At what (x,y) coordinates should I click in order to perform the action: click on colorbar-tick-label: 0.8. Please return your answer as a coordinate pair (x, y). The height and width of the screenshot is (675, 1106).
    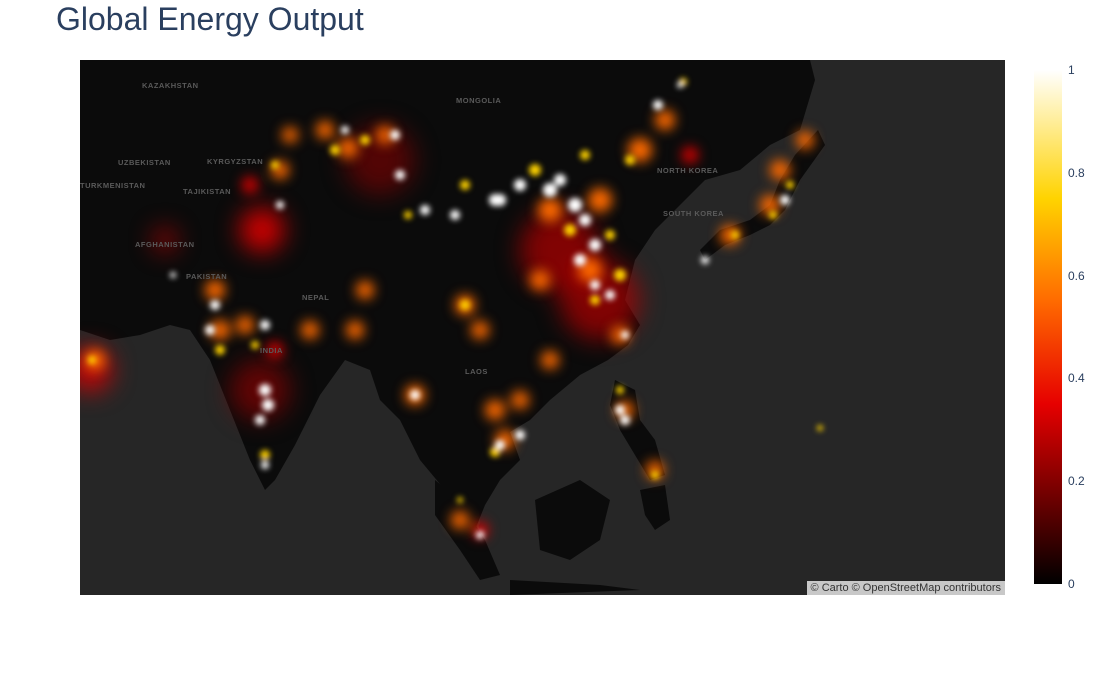
    Looking at the image, I should click on (1076, 172).